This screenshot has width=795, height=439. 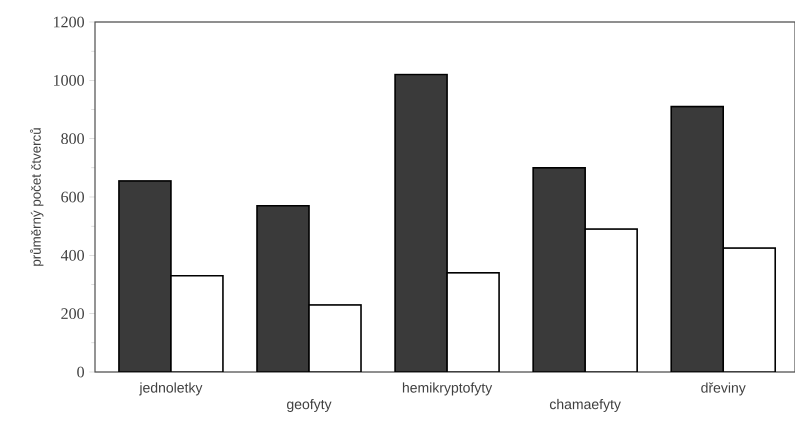 I want to click on y-tick-label: 1000, so click(x=69, y=80).